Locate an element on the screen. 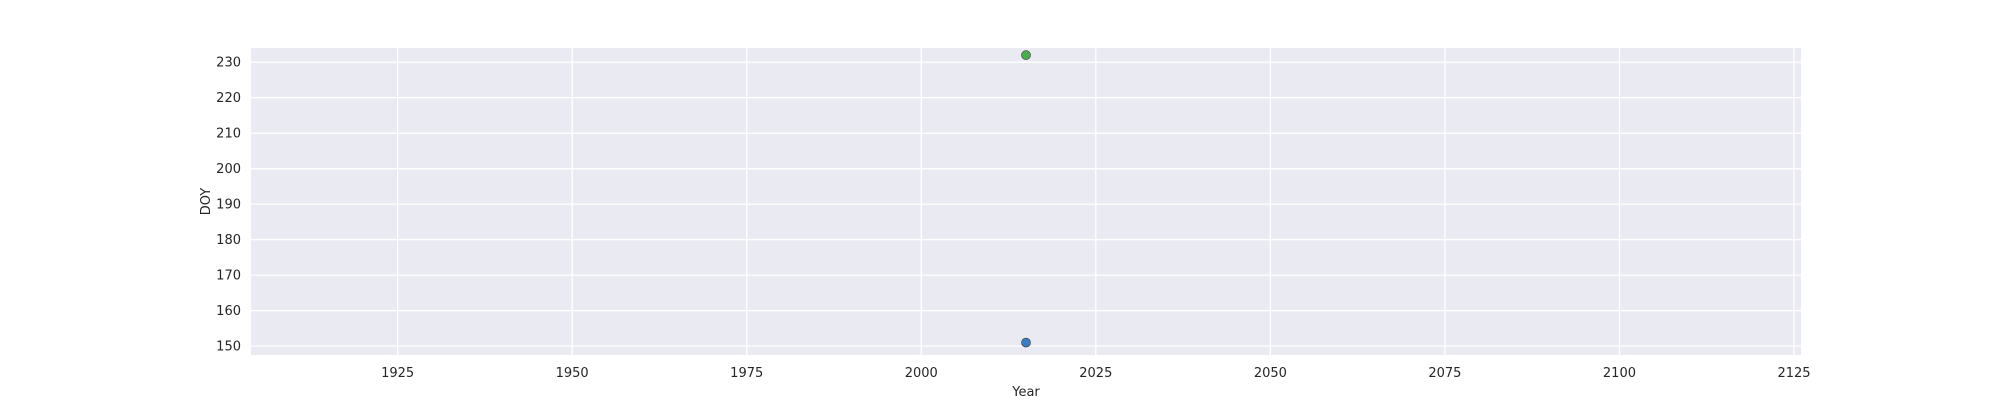  y-axis-ticks: 150 160 170 180 190 200 210 220 230 is located at coordinates (228, 205).